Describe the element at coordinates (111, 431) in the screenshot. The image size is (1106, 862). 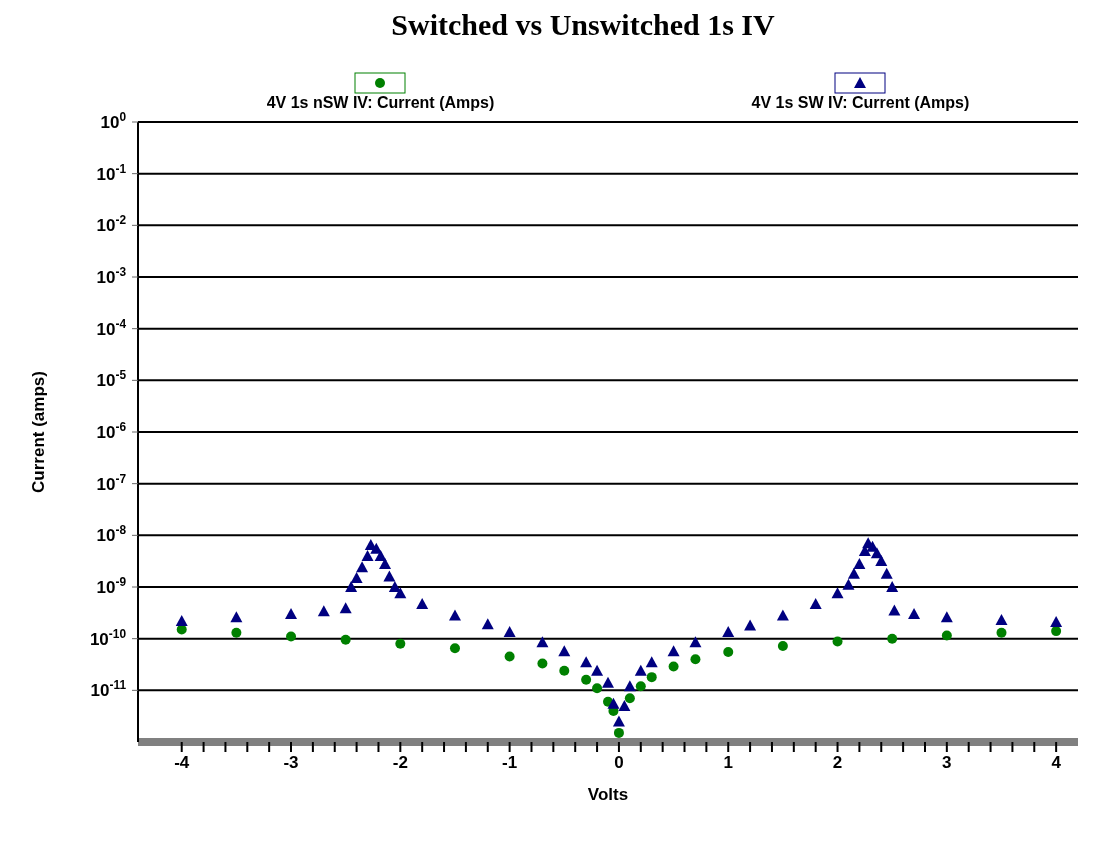
I see `y-tick-label: 10$^{-6}$` at that location.